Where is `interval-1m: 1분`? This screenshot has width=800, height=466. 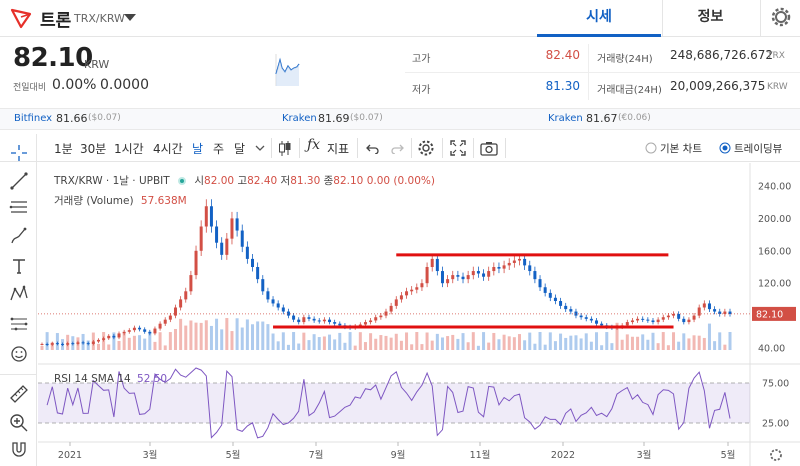 interval-1m: 1분 is located at coordinates (63, 149).